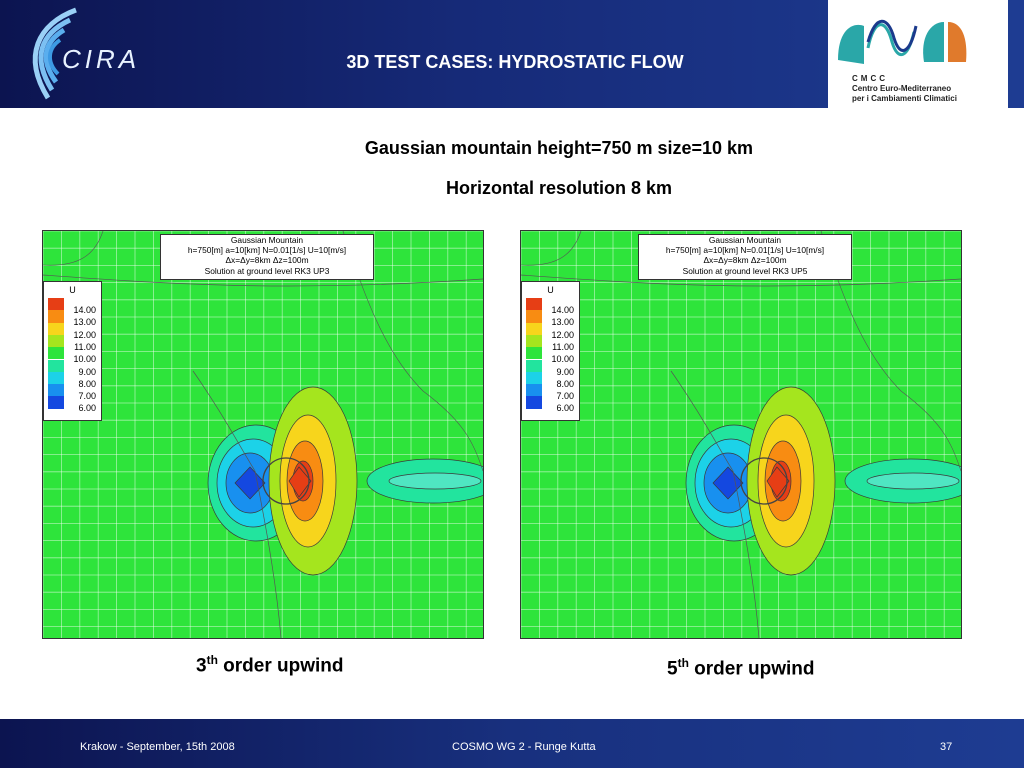 This screenshot has width=1024, height=768. I want to click on footer-event: Krakow - September, 15th 2008, so click(157, 747).